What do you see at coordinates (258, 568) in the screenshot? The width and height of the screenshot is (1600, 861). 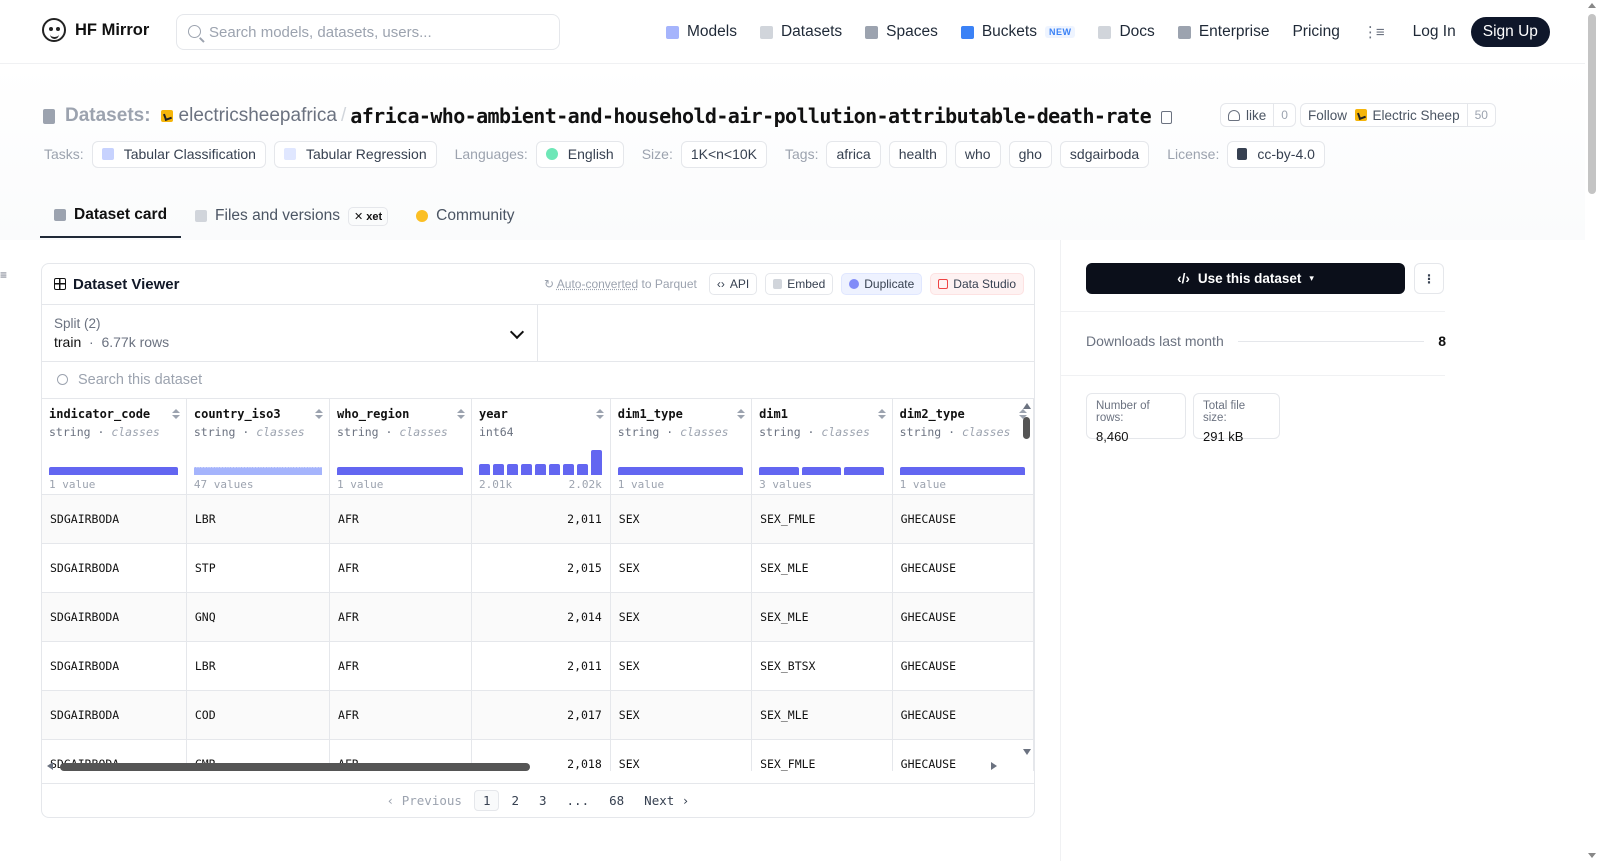 I see `table-cell: STP` at bounding box center [258, 568].